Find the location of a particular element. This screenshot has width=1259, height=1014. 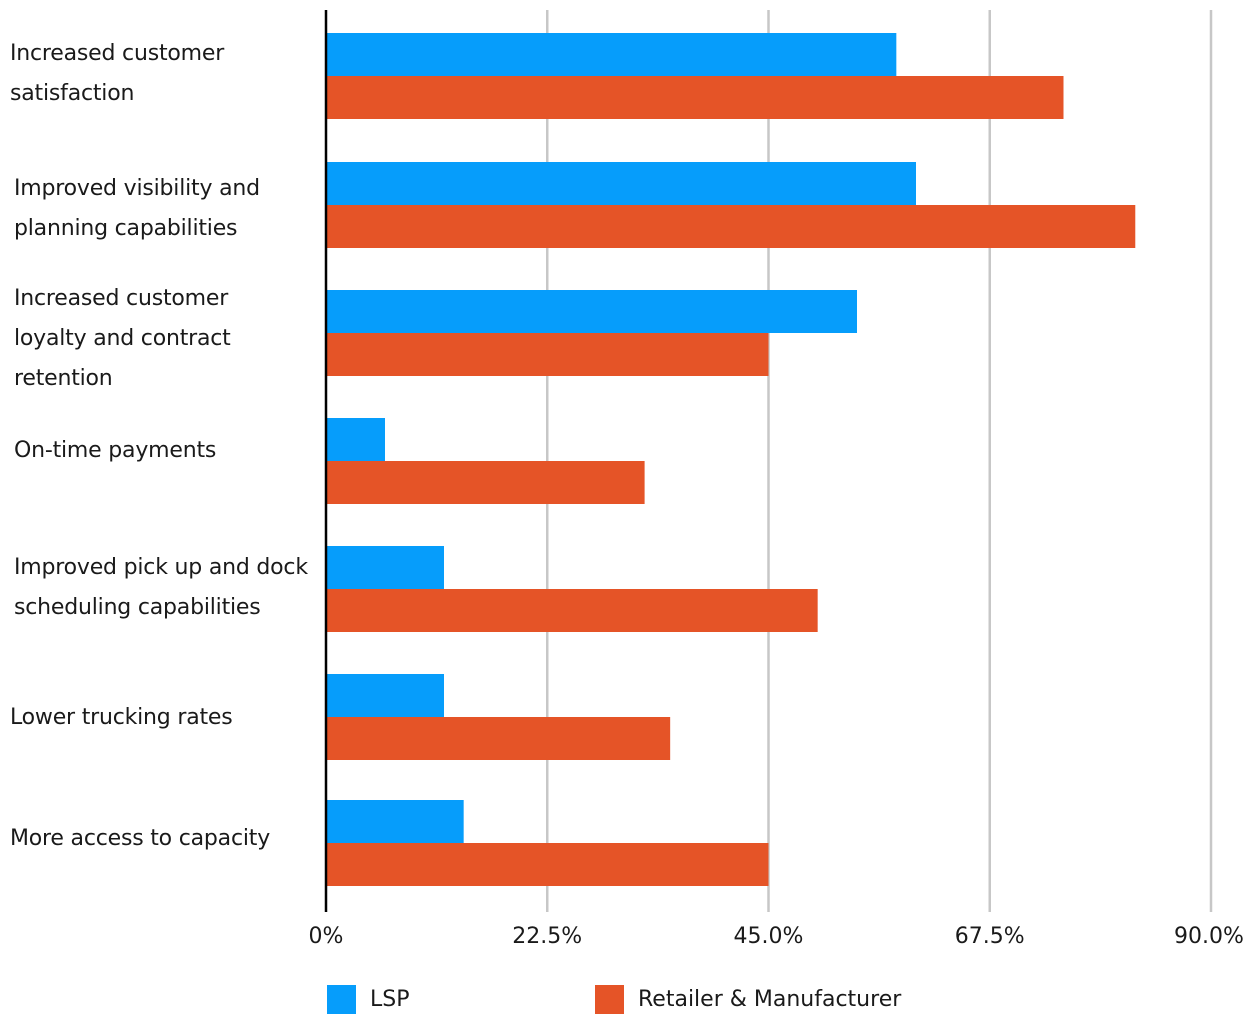

legend-label: Retailer & Manufacturer is located at coordinates (770, 999).